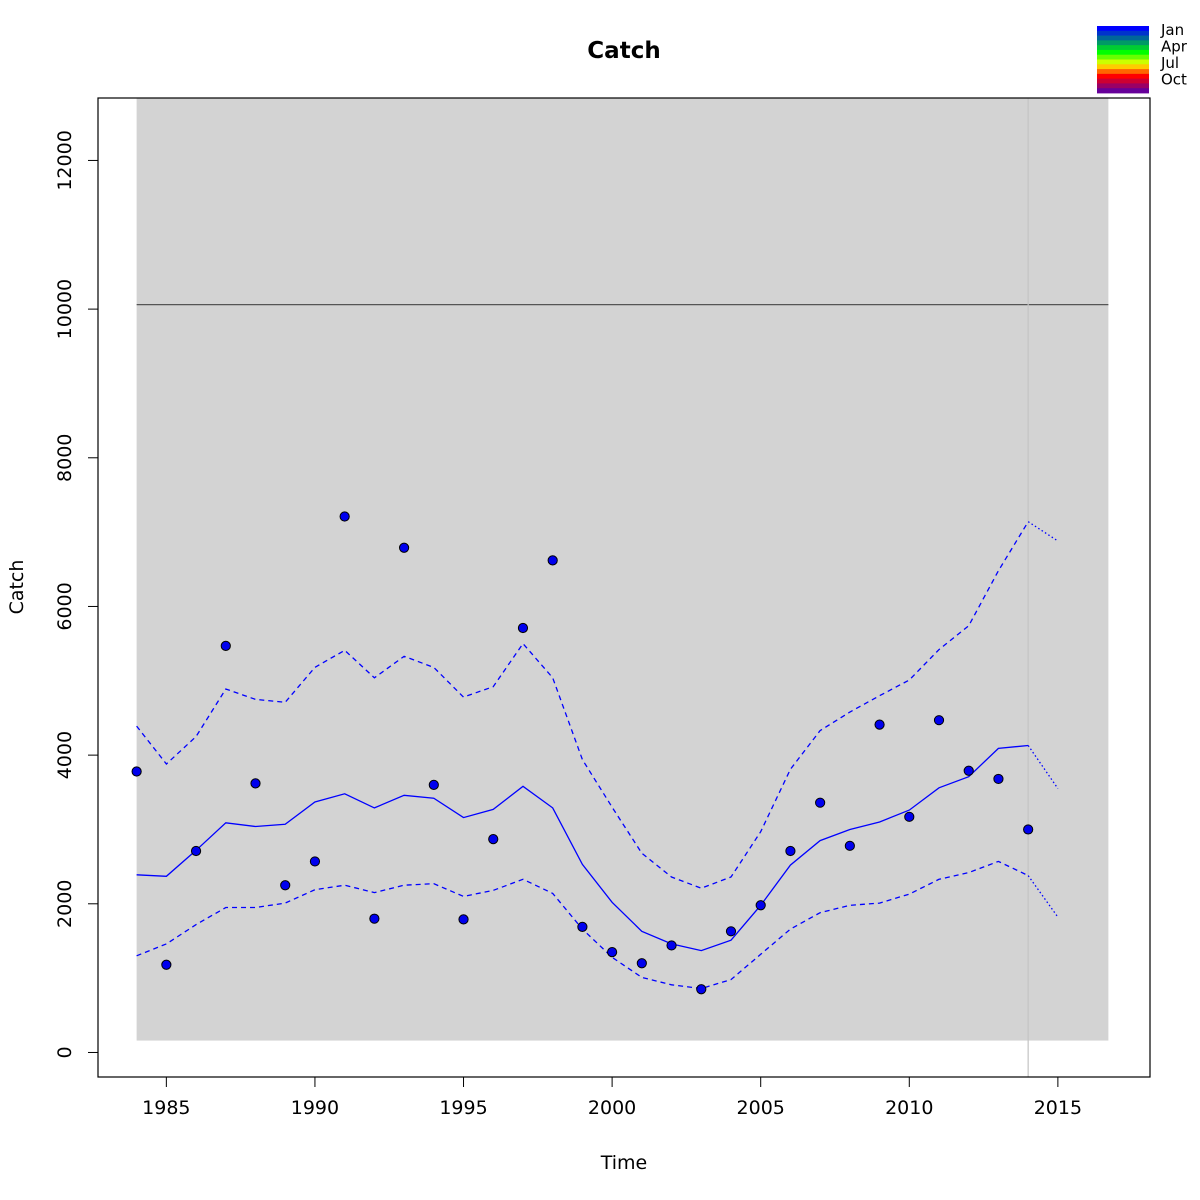  Describe the element at coordinates (65, 606) in the screenshot. I see `y-tick-label: 6000` at that location.